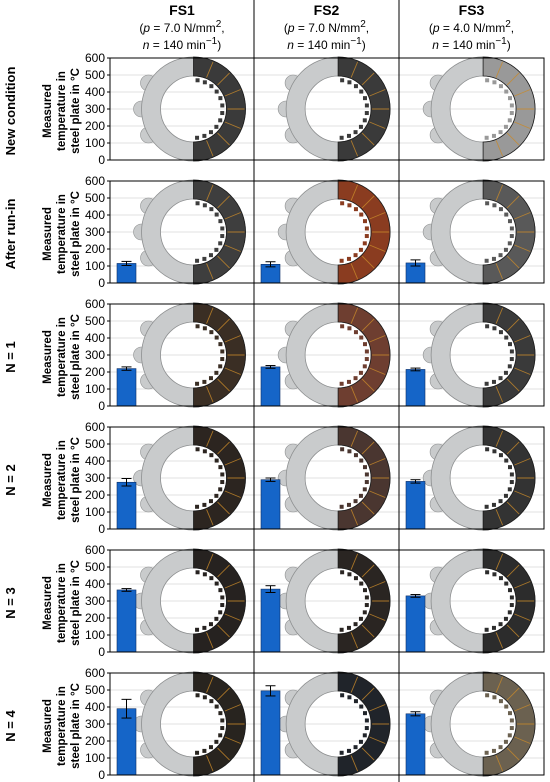 This screenshot has height=782, width=550. What do you see at coordinates (326, 44) in the screenshot?
I see `speed-label: n = 140 min−1)` at bounding box center [326, 44].